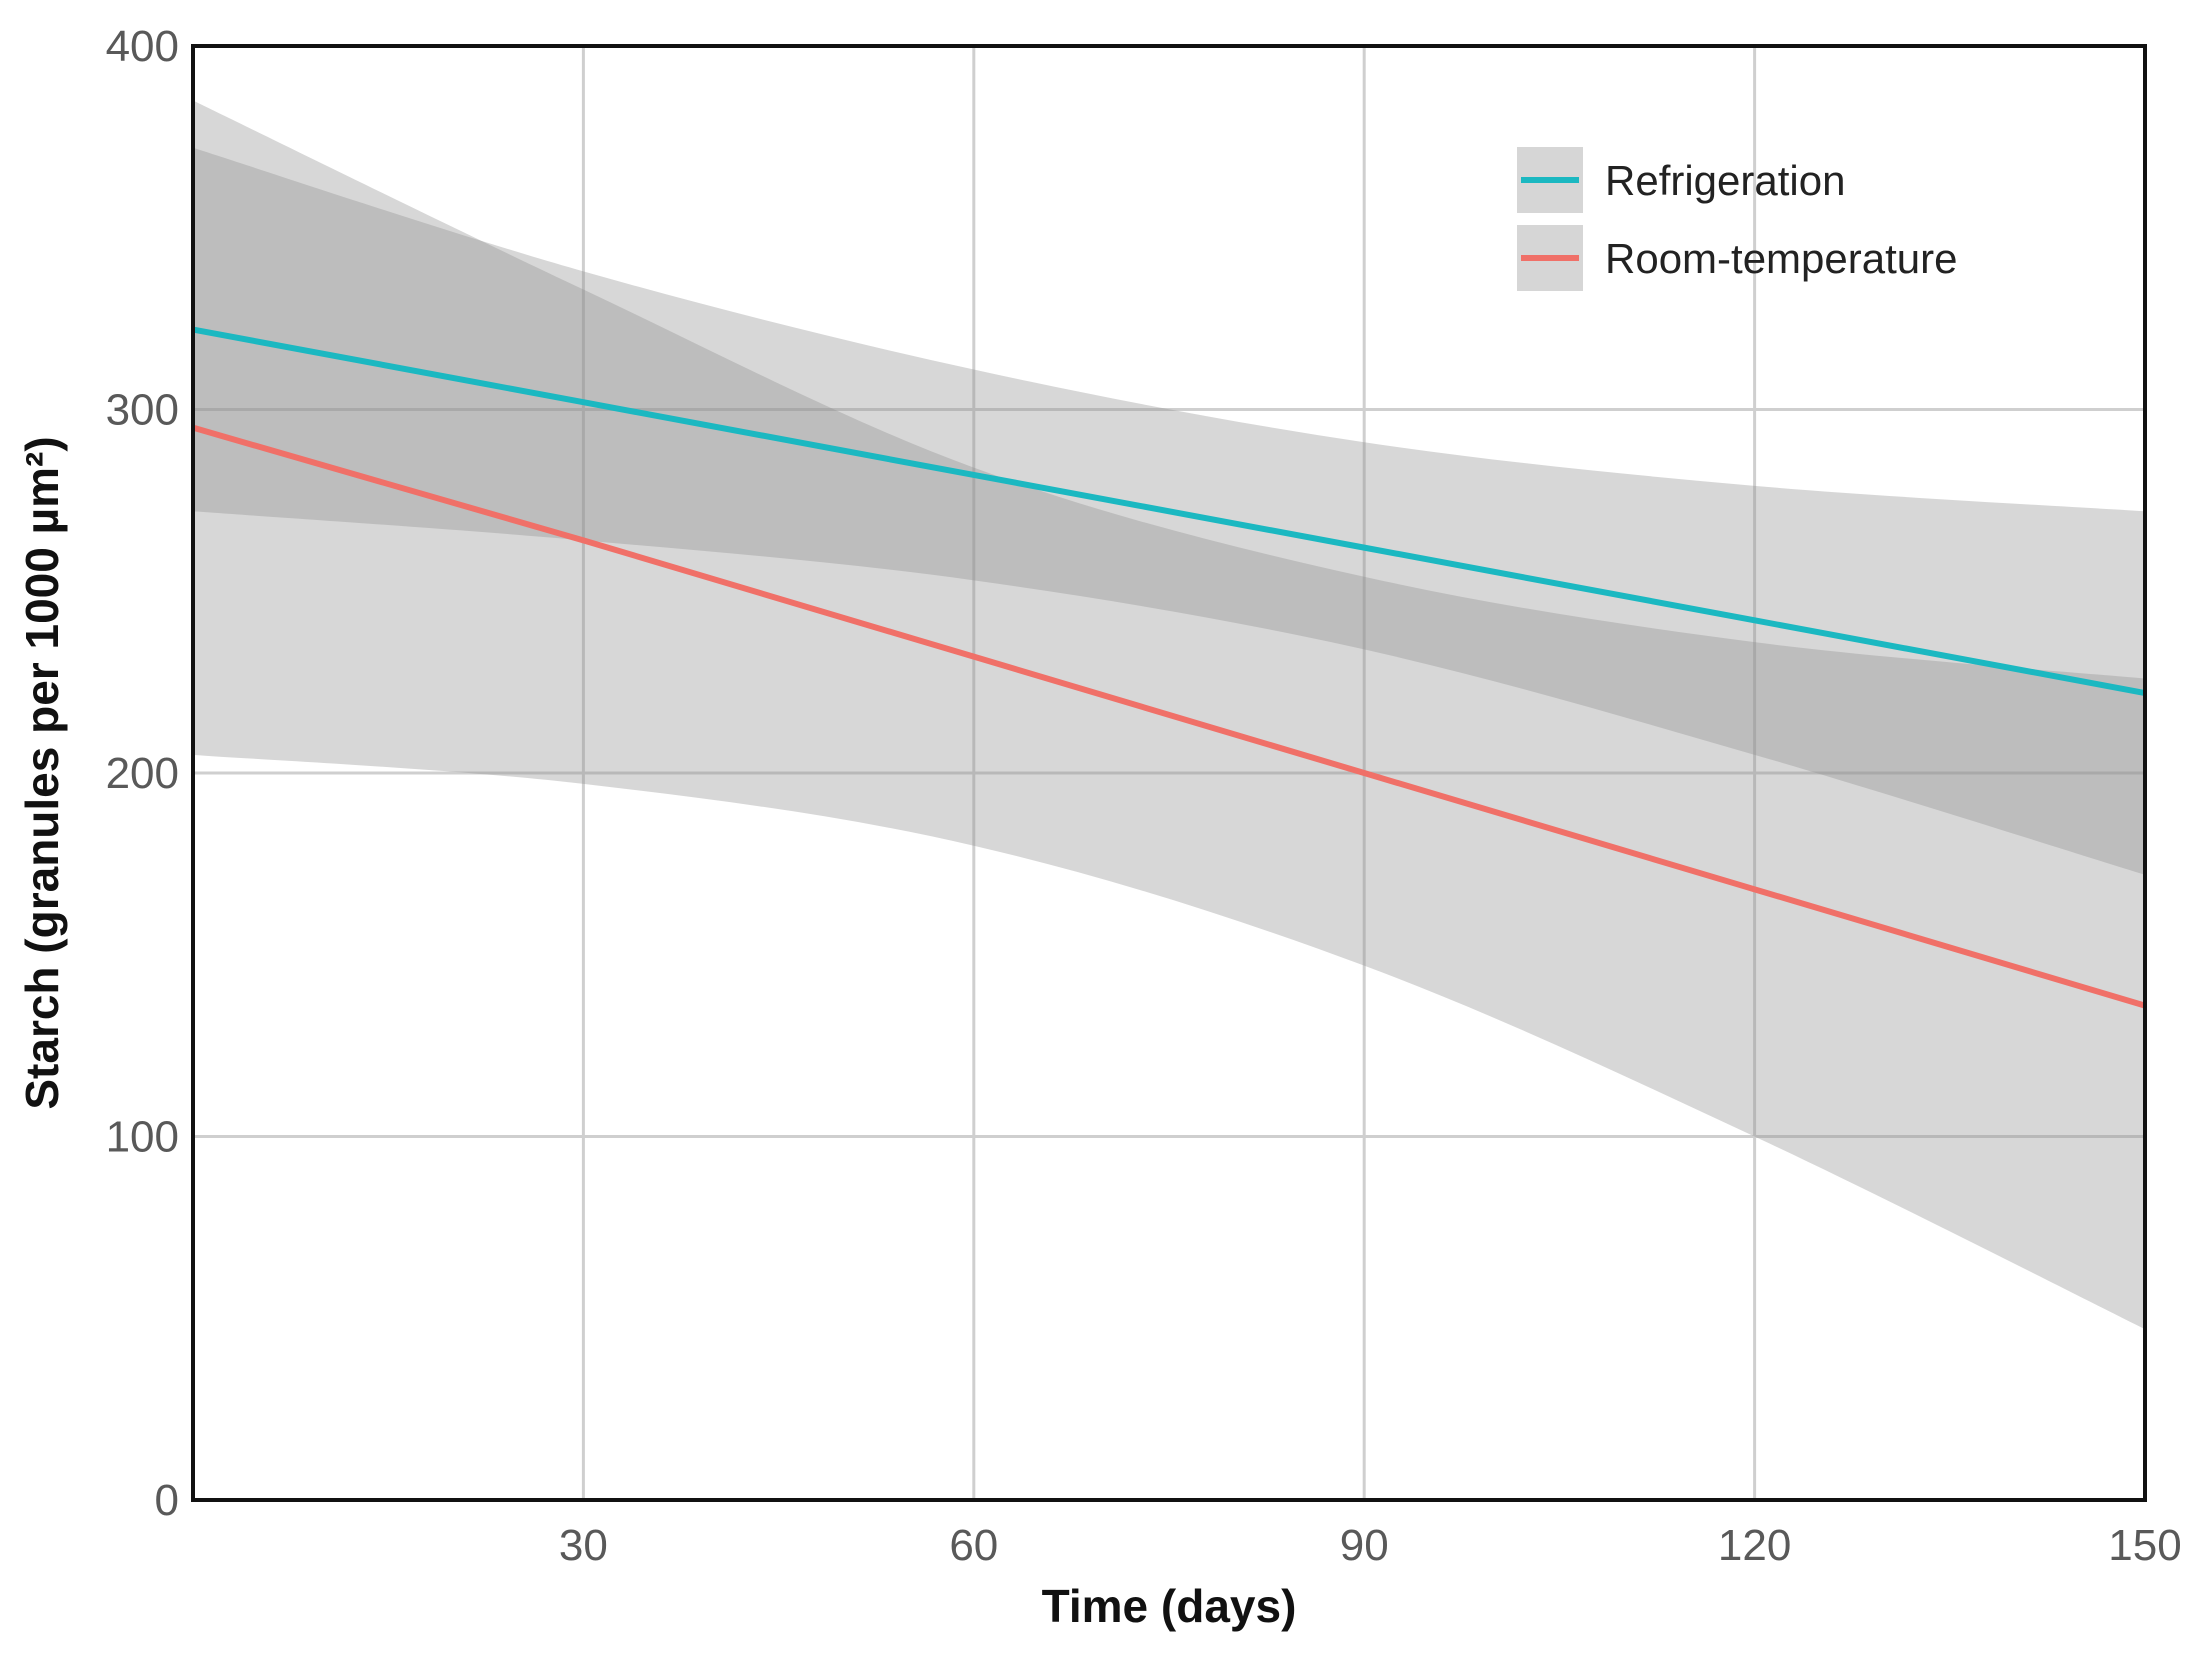  What do you see at coordinates (1169, 1606) in the screenshot?
I see `x-axis-title: Time (days)` at bounding box center [1169, 1606].